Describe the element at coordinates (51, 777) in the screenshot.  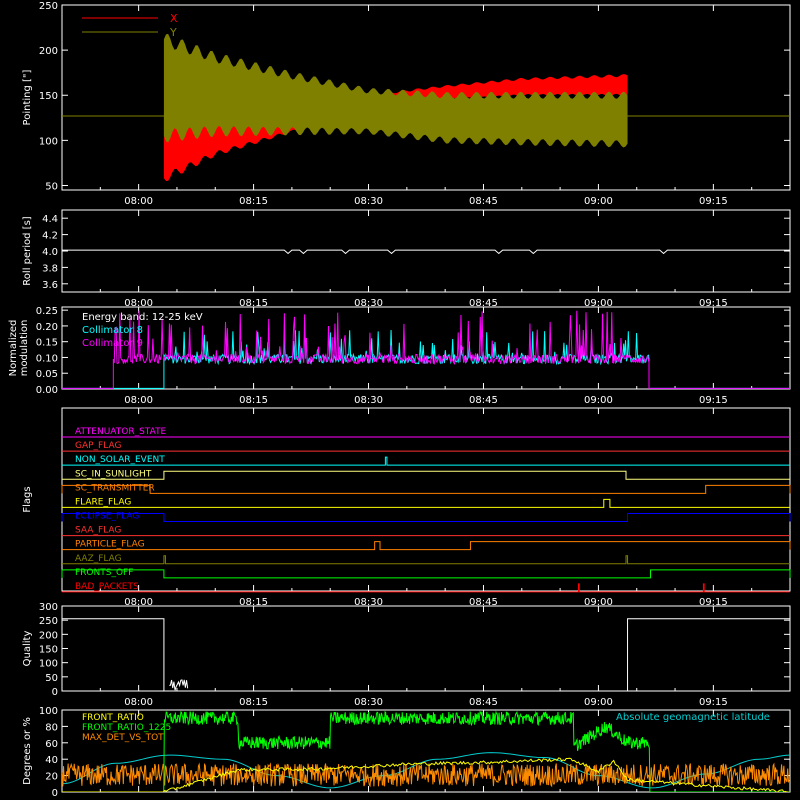
I see `geomag-ytick-label: 20` at that location.